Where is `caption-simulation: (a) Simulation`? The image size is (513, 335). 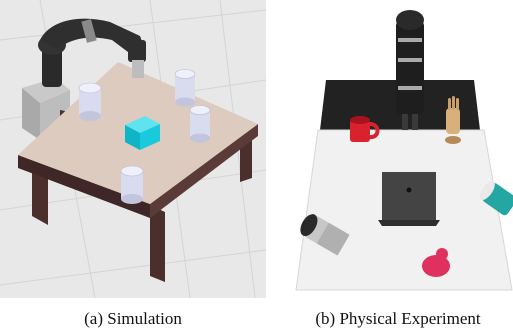
caption-simulation: (a) Simulation is located at coordinates (133, 319).